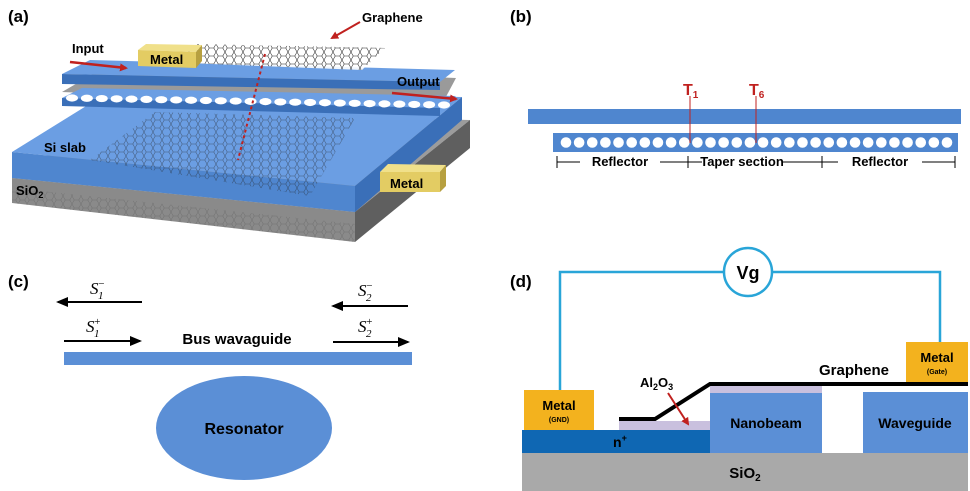  Describe the element at coordinates (29, 191) in the screenshot. I see `sio2-label: SiO2` at that location.